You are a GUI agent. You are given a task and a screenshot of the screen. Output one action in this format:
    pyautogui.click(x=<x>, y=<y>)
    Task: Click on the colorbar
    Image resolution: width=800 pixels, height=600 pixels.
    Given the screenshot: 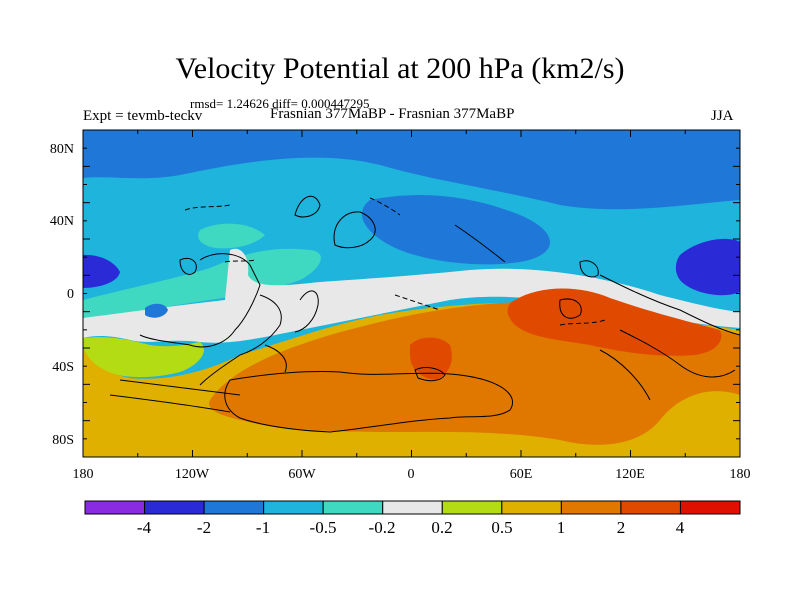 What is the action you would take?
    pyautogui.click(x=412, y=507)
    